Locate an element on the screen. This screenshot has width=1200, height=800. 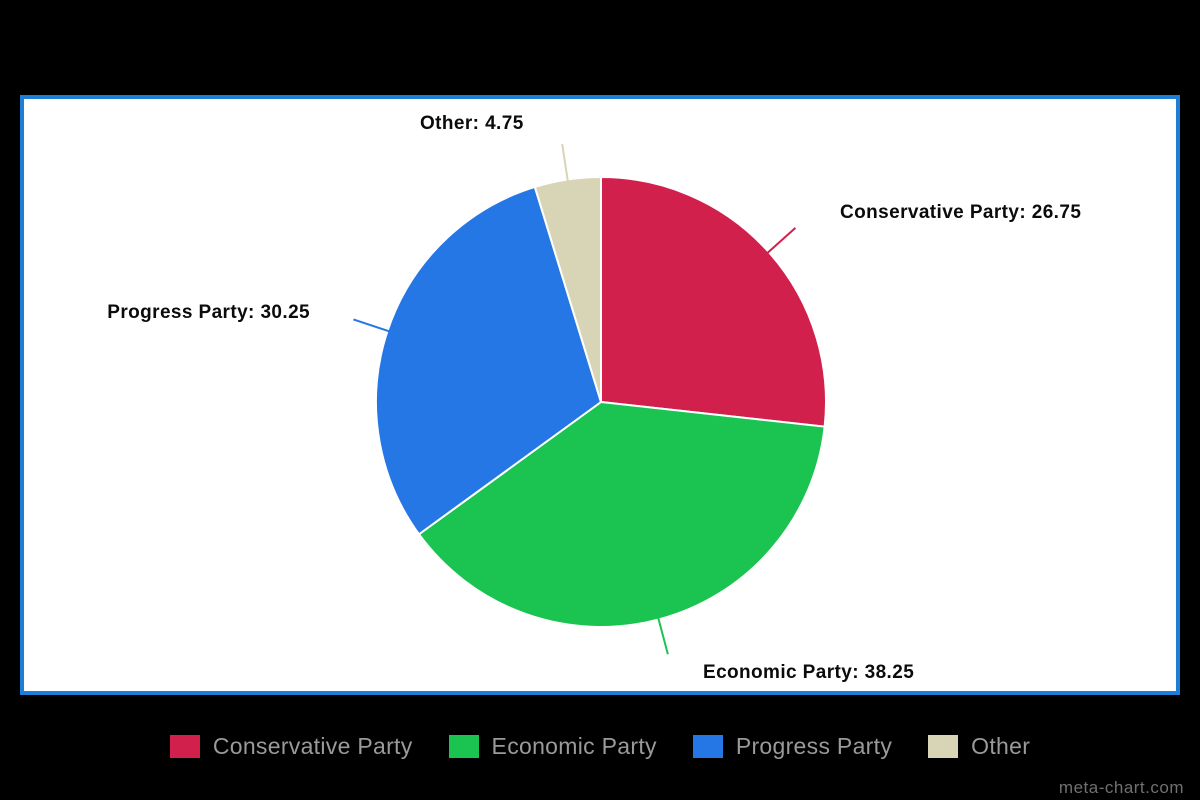
legend-label: Economic Party is located at coordinates (574, 745).